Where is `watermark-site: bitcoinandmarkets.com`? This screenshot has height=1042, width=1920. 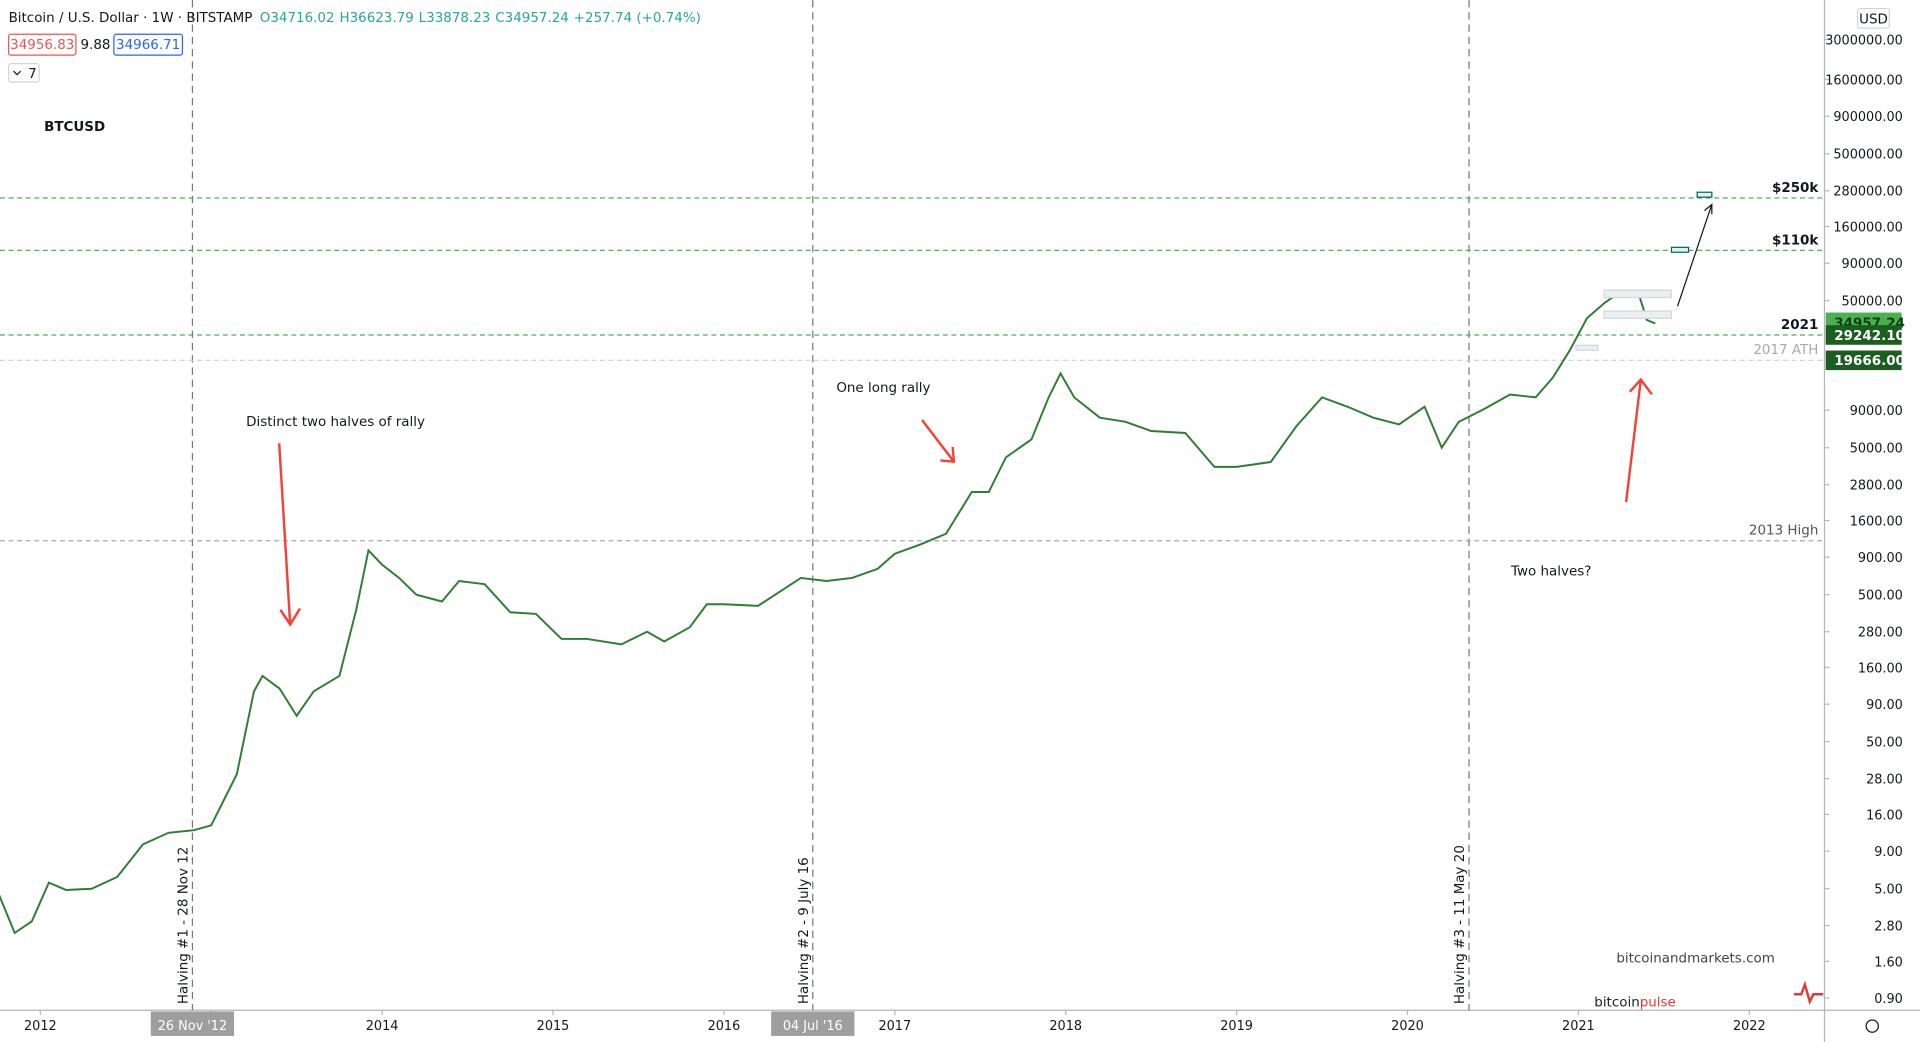
watermark-site: bitcoinandmarkets.com is located at coordinates (1695, 958).